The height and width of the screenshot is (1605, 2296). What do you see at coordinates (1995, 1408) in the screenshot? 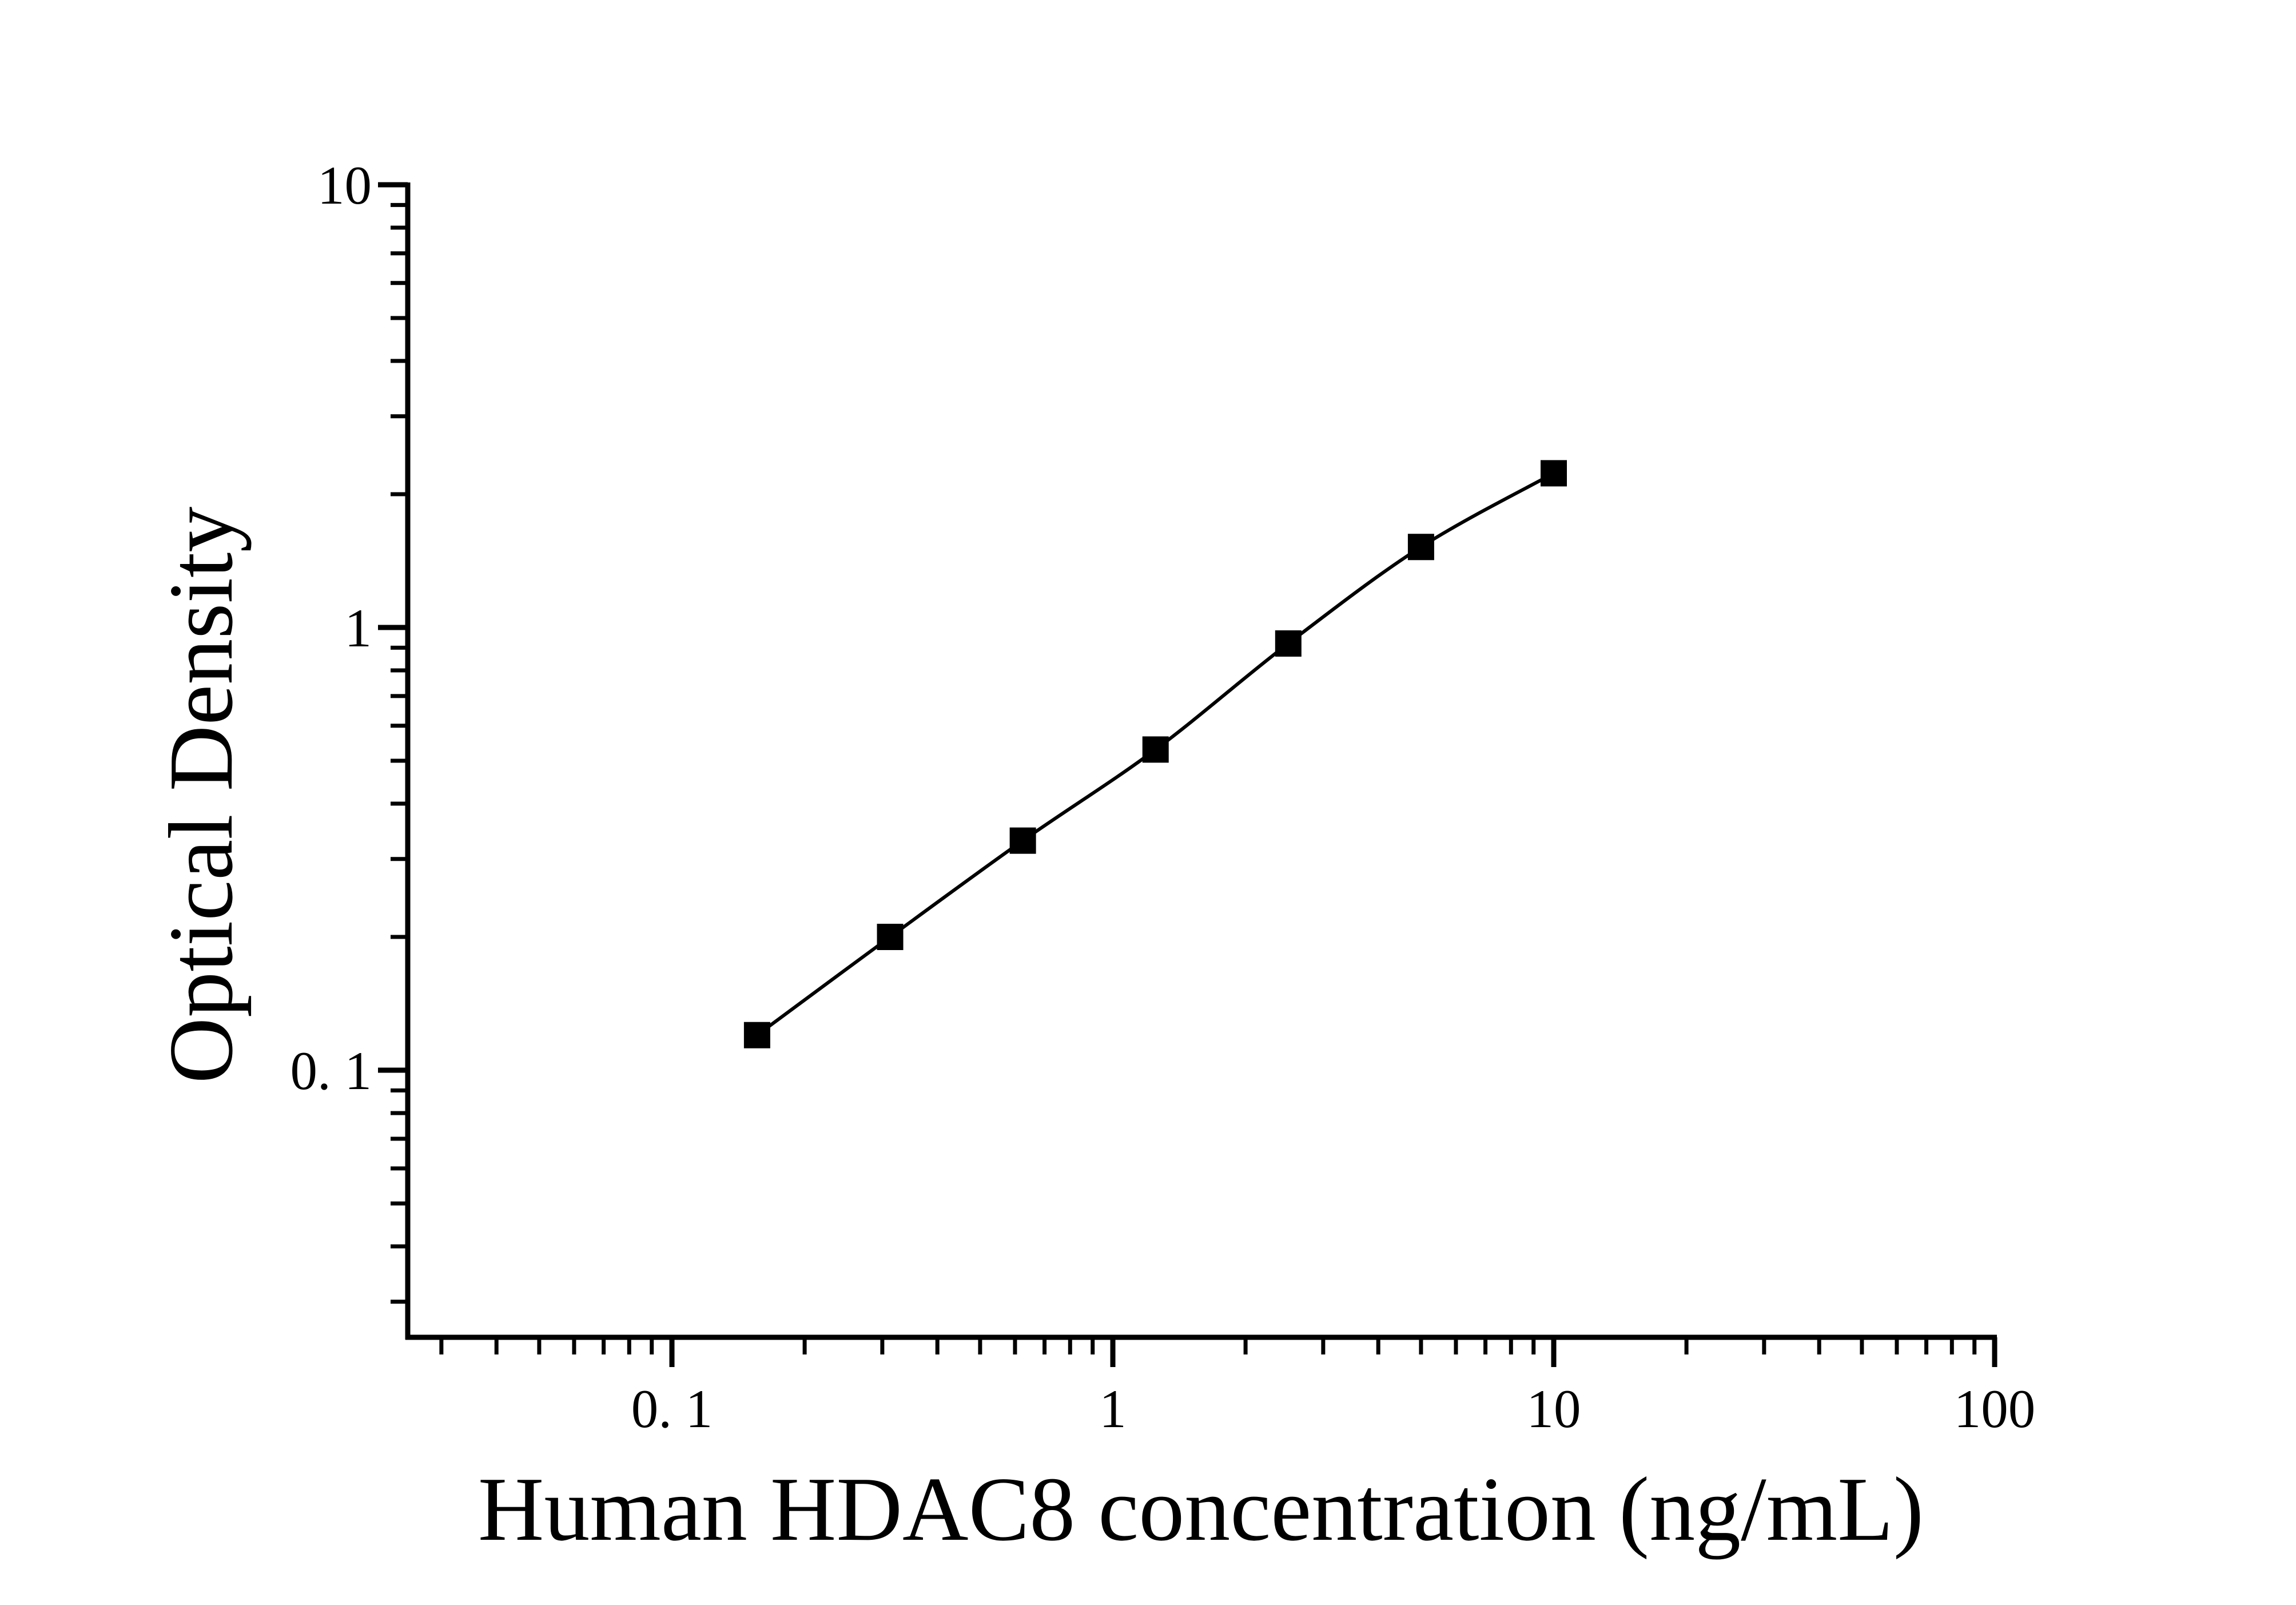
I see `x-tick-label: 100` at bounding box center [1995, 1408].